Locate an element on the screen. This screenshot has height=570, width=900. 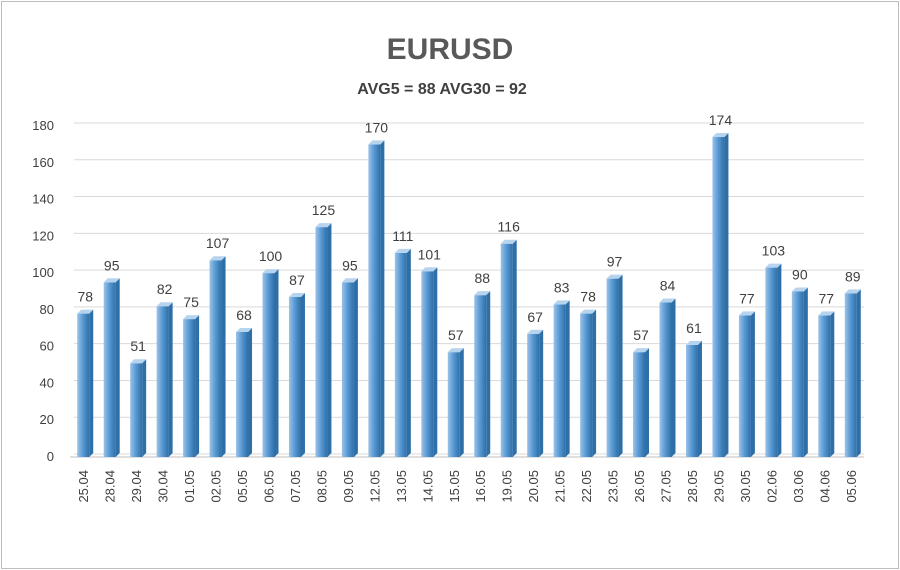
x-tick-label: 29.04 is located at coordinates (136, 486).